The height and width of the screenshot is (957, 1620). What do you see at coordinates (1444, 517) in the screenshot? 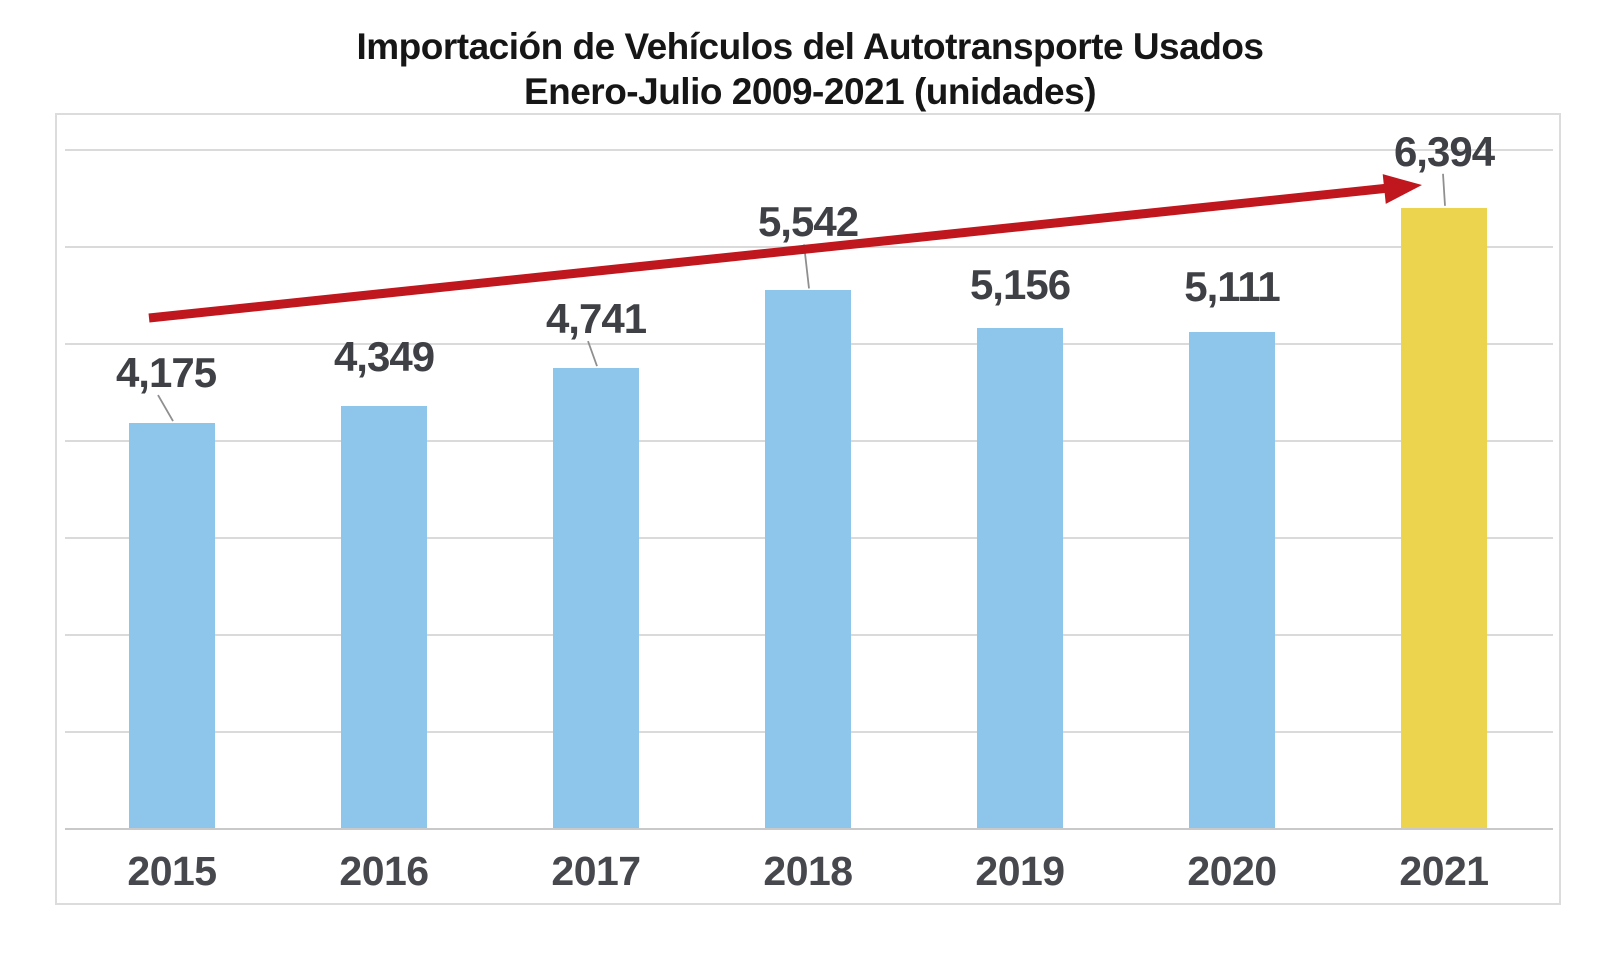
I see `bar-2021` at bounding box center [1444, 517].